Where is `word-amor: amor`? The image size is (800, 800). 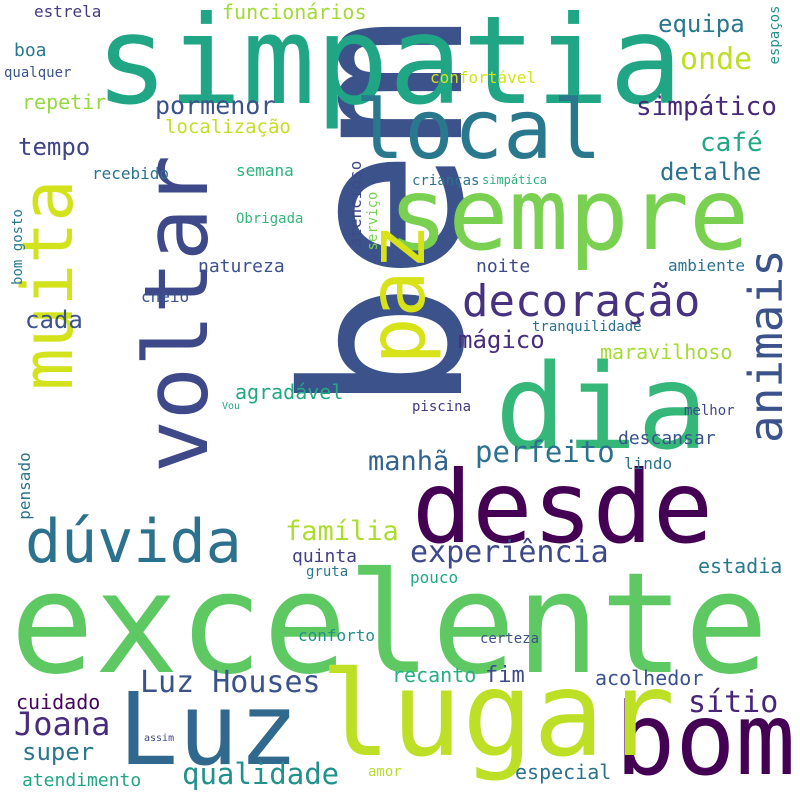
word-amor: amor is located at coordinates (385, 772).